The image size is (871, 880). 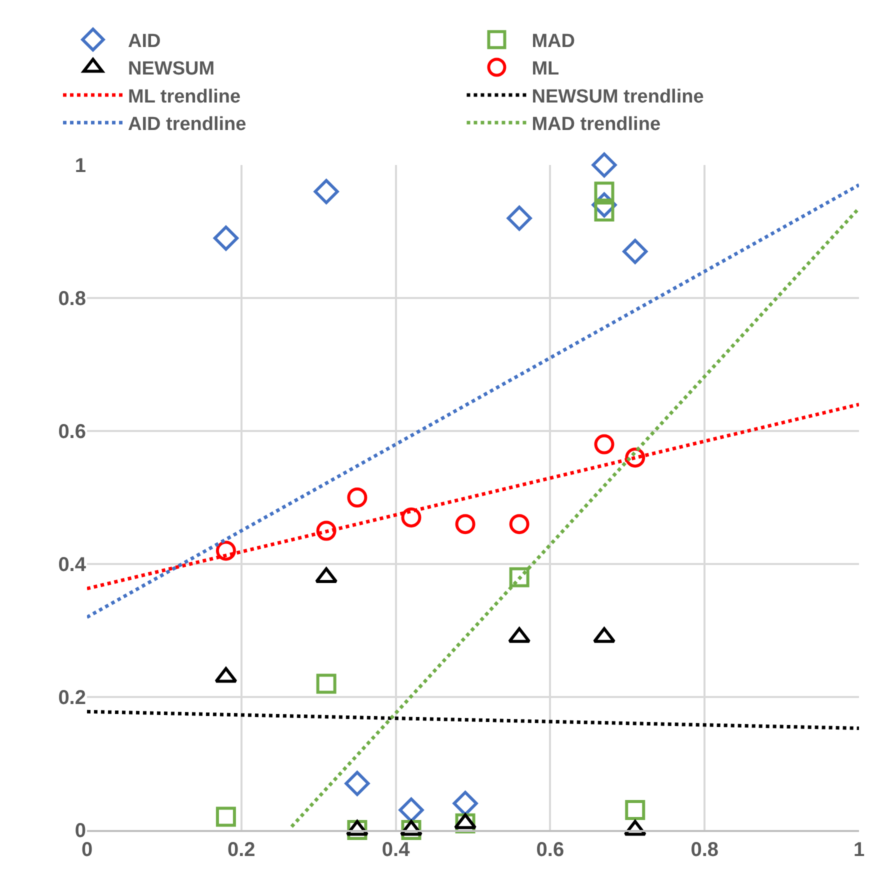 I want to click on legend-label: MAD, so click(x=554, y=41).